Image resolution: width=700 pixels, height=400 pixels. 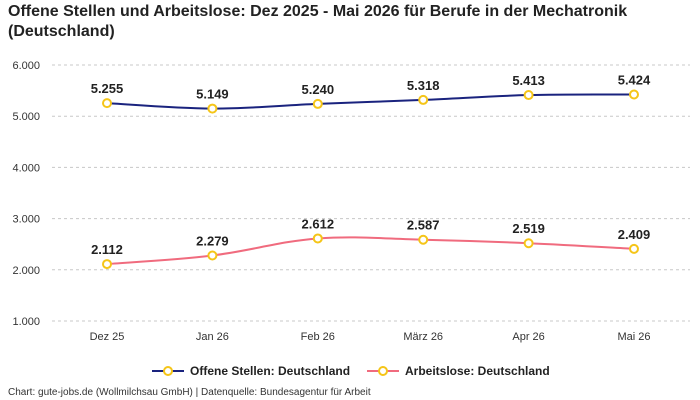 What do you see at coordinates (26, 168) in the screenshot?
I see `y-tick-label: 4.000` at bounding box center [26, 168].